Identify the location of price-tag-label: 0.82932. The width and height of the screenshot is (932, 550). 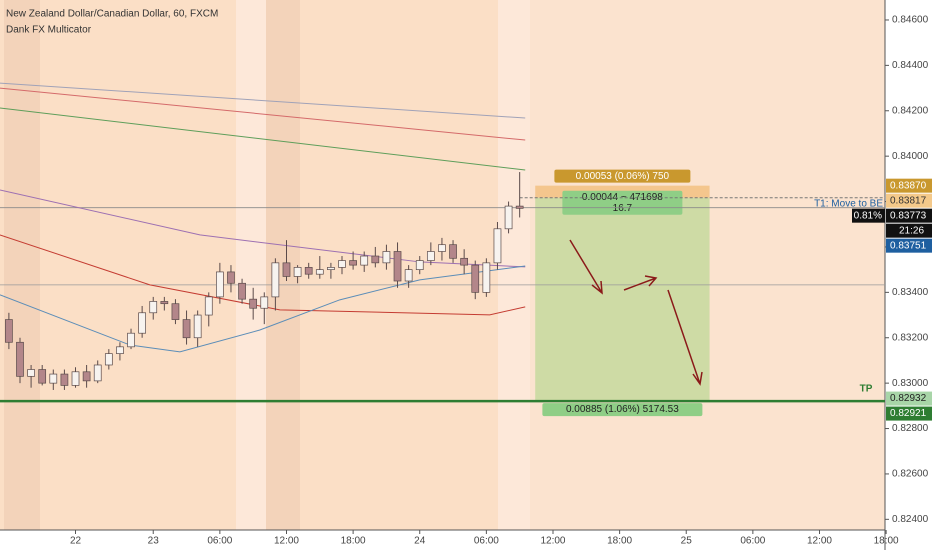
(908, 398).